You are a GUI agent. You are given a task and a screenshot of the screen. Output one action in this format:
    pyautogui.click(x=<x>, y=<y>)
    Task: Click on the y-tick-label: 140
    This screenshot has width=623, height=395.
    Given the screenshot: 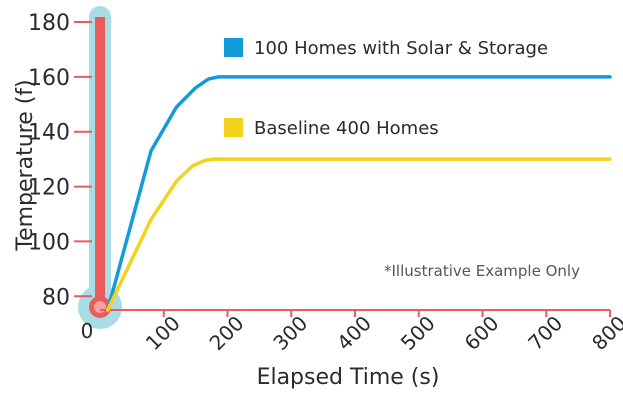 What is the action you would take?
    pyautogui.click(x=49, y=133)
    